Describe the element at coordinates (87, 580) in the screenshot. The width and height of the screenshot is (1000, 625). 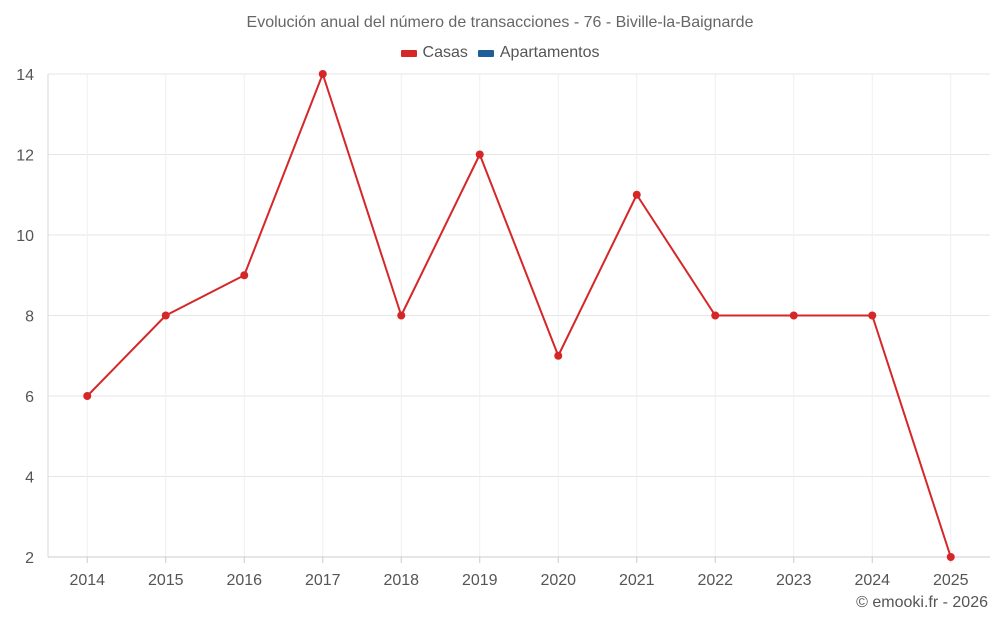
I see `x-tick-label: 2014` at that location.